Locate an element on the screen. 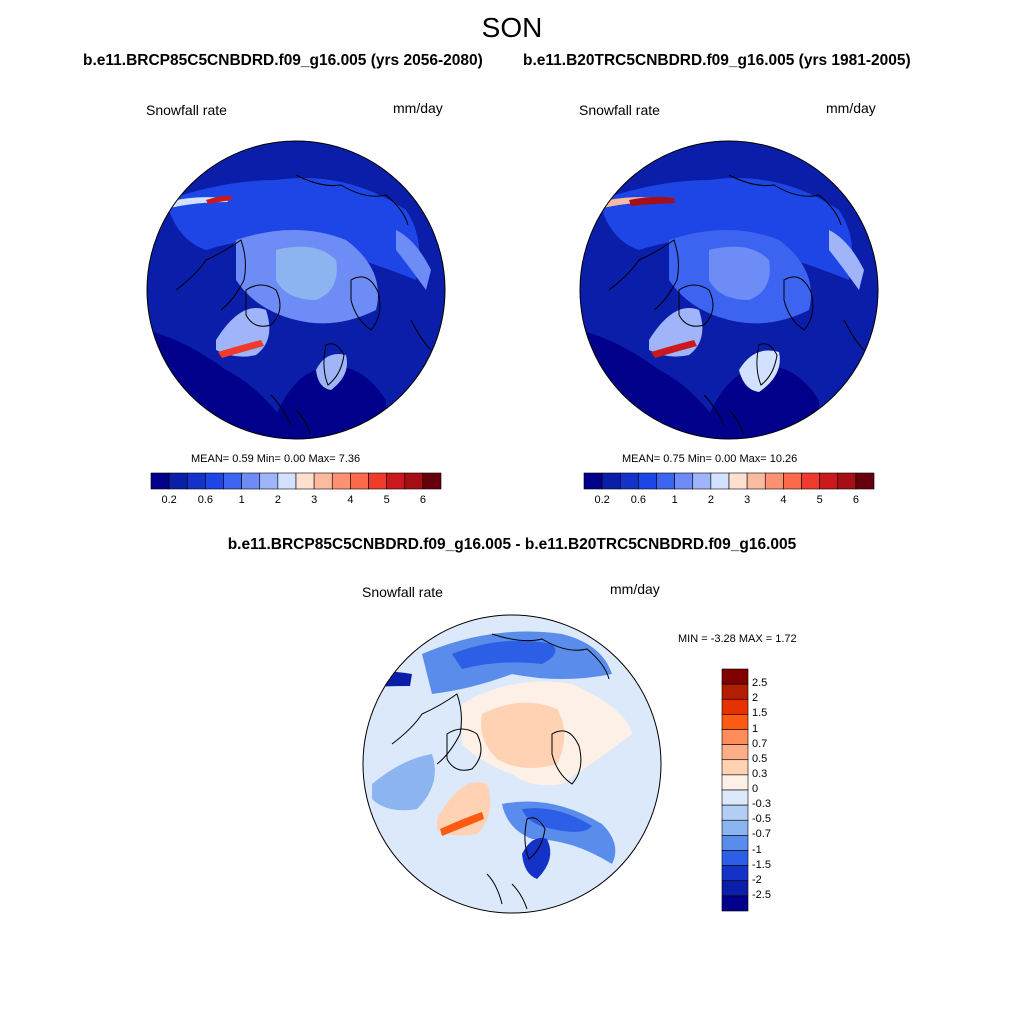 This screenshot has height=1024, width=1024. right-variable-label: Snowfall rate is located at coordinates (619, 110).